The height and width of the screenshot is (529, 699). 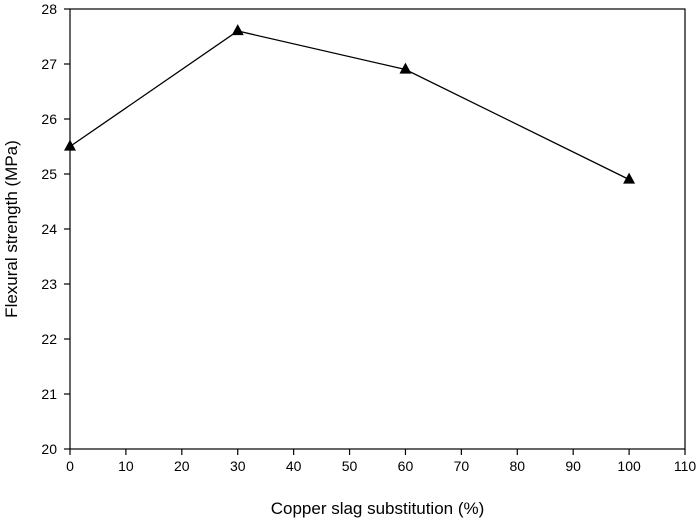 What do you see at coordinates (294, 466) in the screenshot?
I see `x-tick-label: 40` at bounding box center [294, 466].